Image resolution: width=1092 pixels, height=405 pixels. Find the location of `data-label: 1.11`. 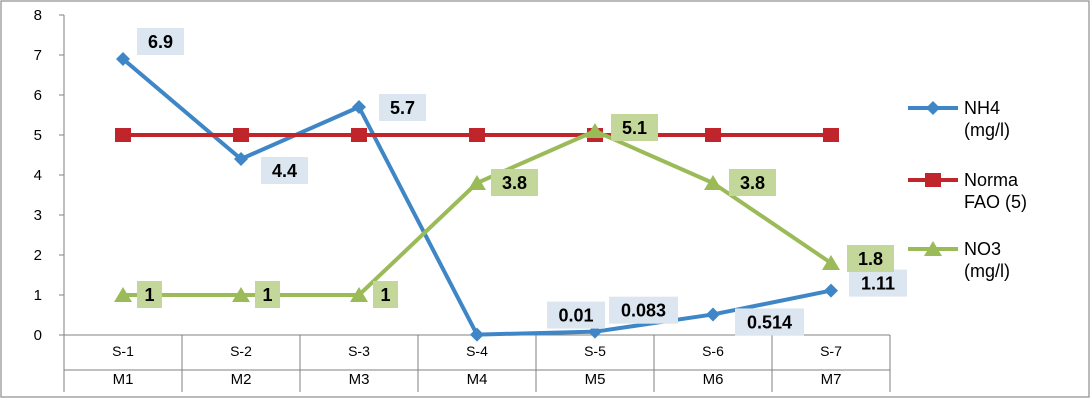

data-label: 1.11 is located at coordinates (878, 284).